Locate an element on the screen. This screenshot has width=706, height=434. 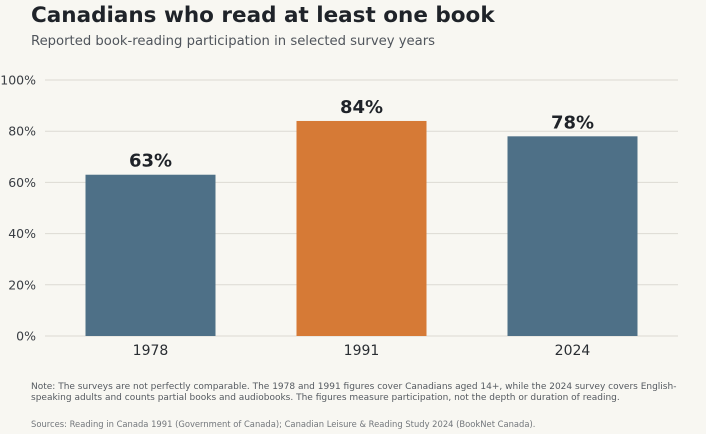
x-tick-label-1978: 1978 is located at coordinates (151, 351).